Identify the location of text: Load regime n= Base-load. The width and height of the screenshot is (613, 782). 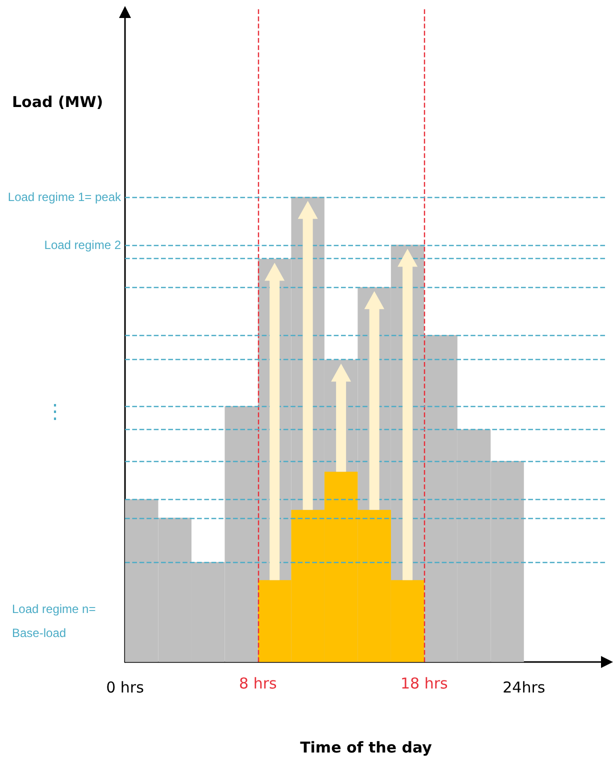
(56, 621).